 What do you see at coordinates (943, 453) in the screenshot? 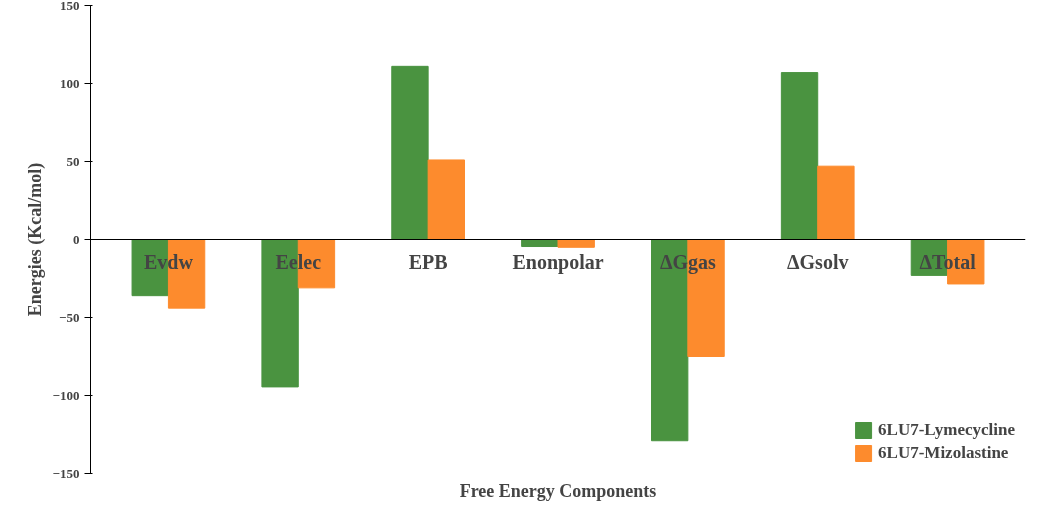
I see `legend-label: 6LU7-Mizolastine` at bounding box center [943, 453].